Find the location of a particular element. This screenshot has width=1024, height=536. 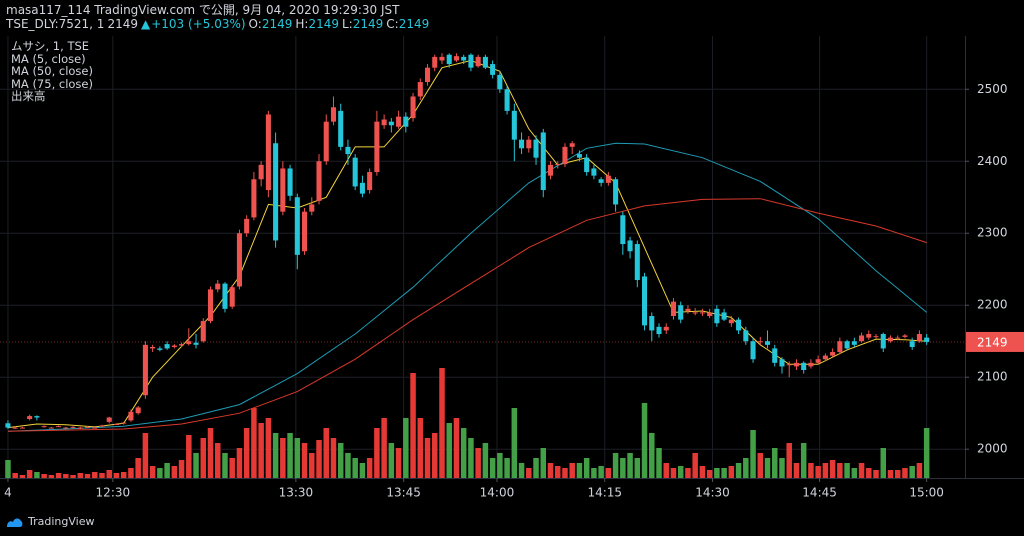

legend-entry: MA (5, close) is located at coordinates (48, 58).